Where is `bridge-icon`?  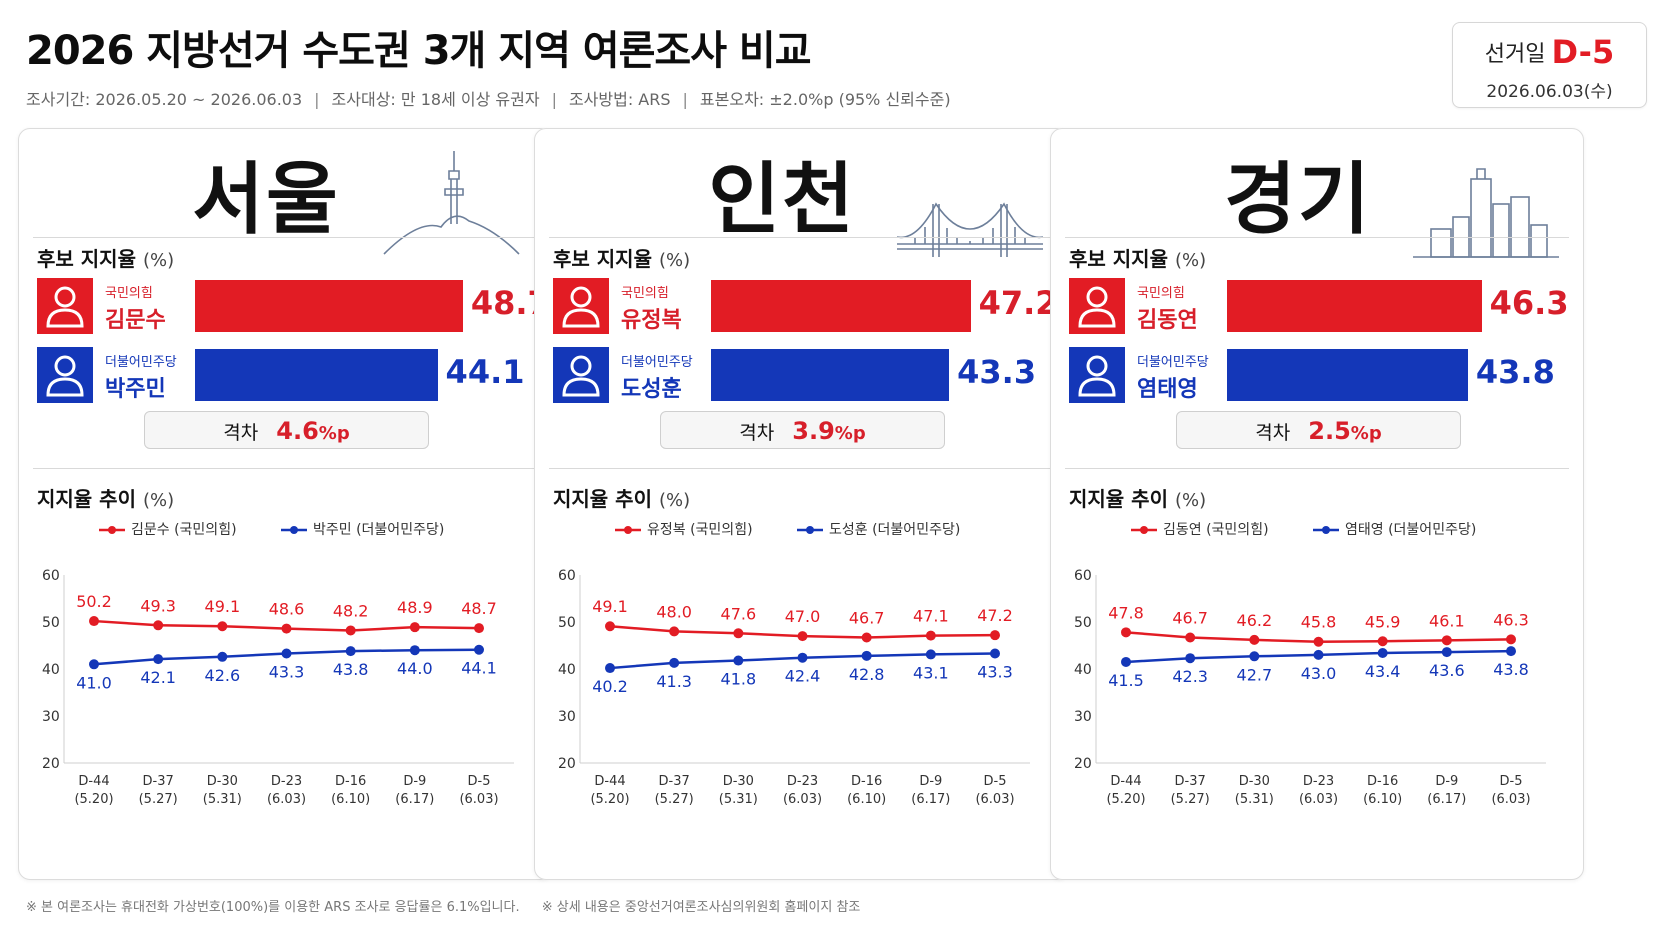
bridge-icon is located at coordinates (970, 229).